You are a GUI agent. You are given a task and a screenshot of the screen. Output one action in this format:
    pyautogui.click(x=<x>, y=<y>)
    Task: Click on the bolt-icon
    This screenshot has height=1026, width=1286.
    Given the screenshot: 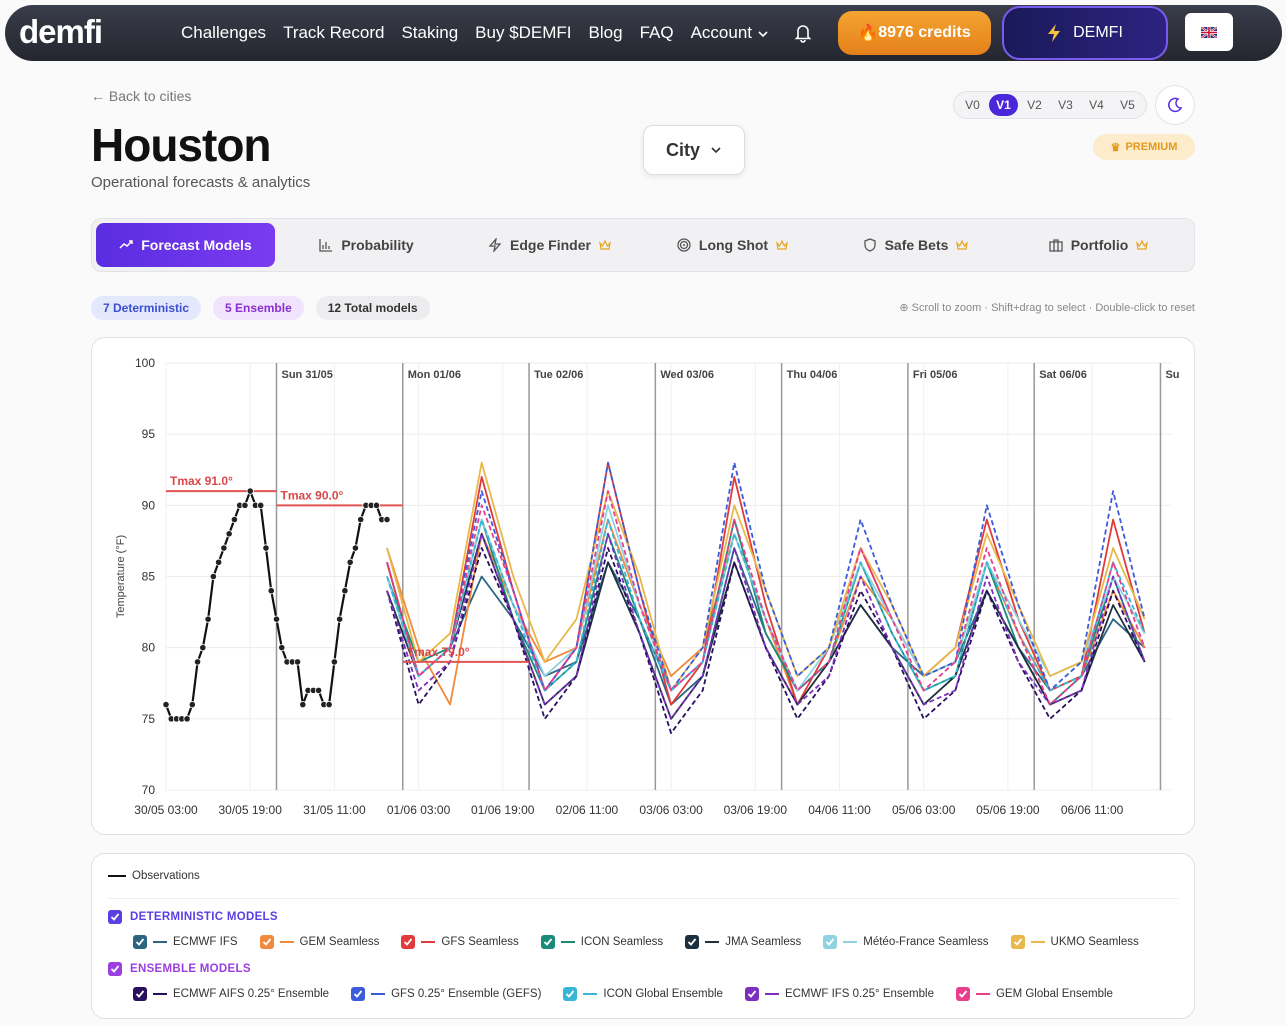 What is the action you would take?
    pyautogui.click(x=1054, y=33)
    